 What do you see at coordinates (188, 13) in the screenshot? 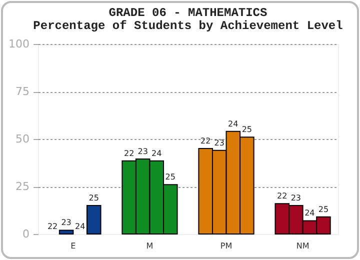
I see `chart-title: GRADE 06 - MATHEMATICS` at bounding box center [188, 13].